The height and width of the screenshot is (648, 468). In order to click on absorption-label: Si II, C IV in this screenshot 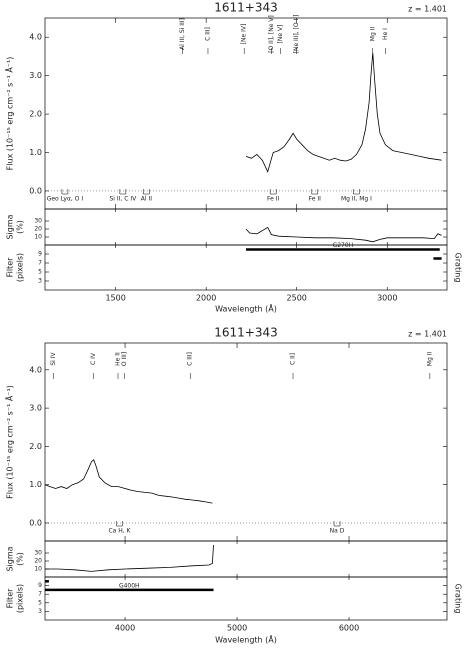, I will do `click(124, 199)`.